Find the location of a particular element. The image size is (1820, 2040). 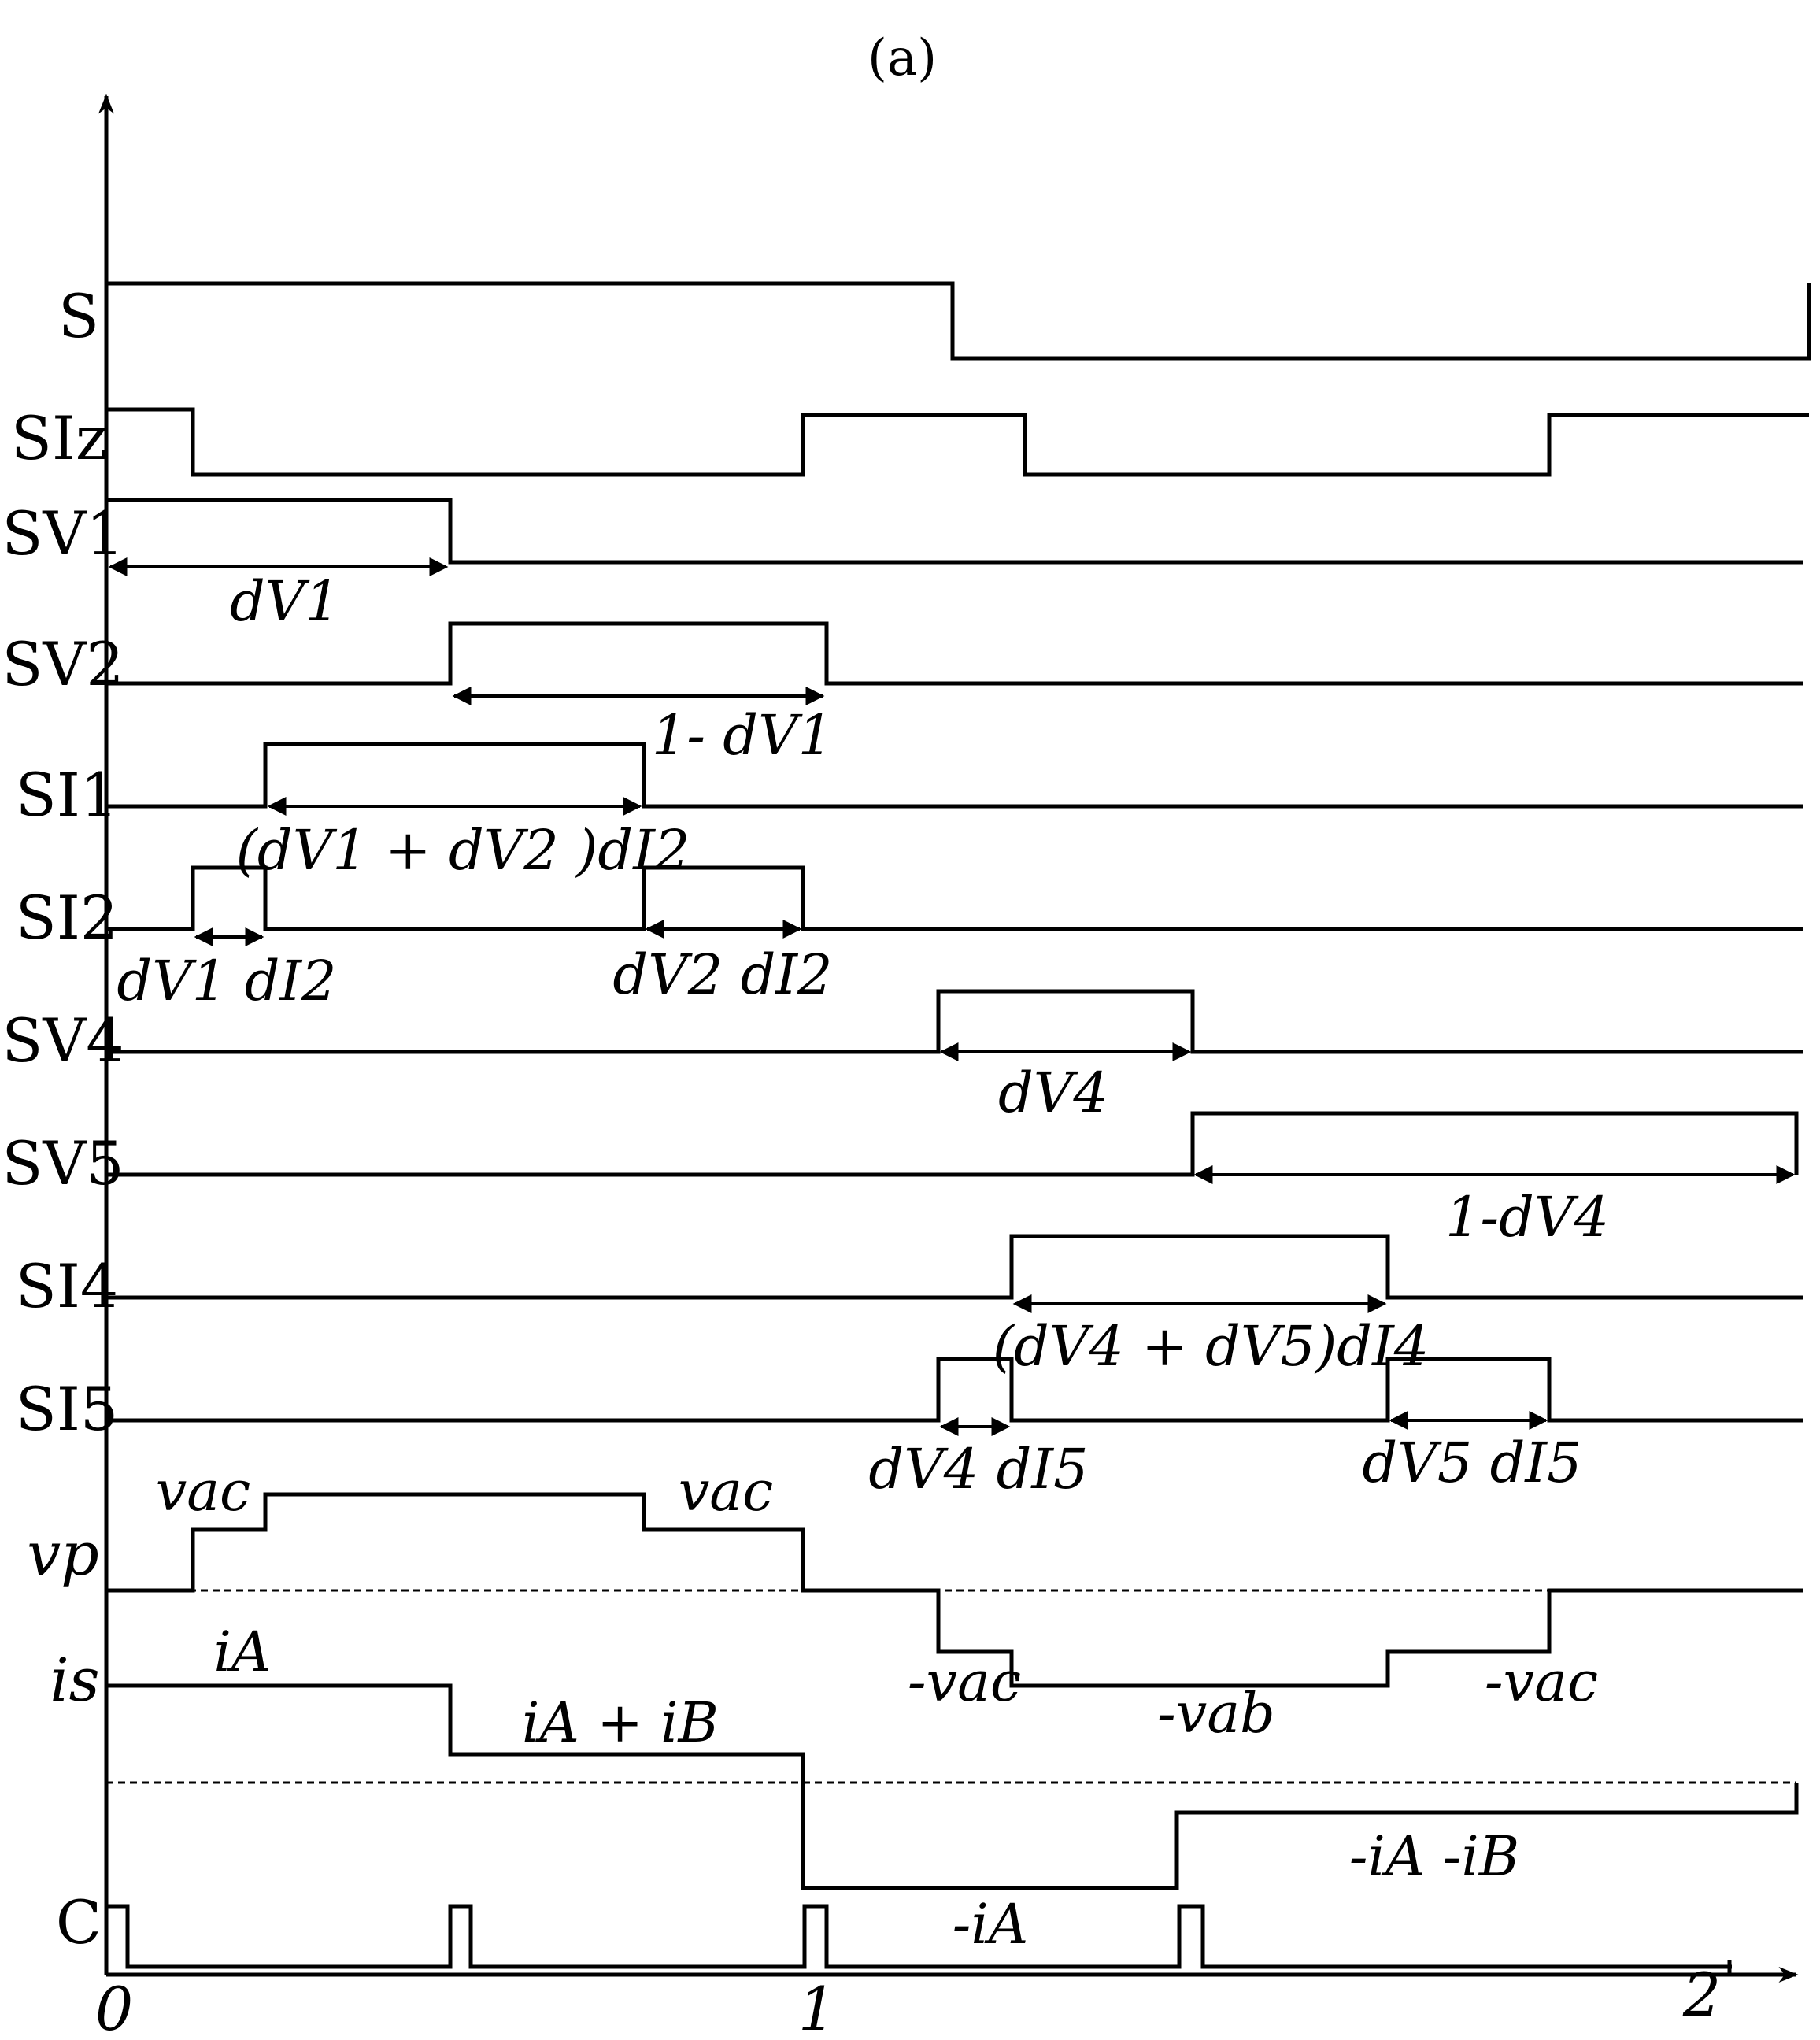

label-dV4-dV5-dI4: (dV4 + dV5)dI4 is located at coordinates (1211, 1346).